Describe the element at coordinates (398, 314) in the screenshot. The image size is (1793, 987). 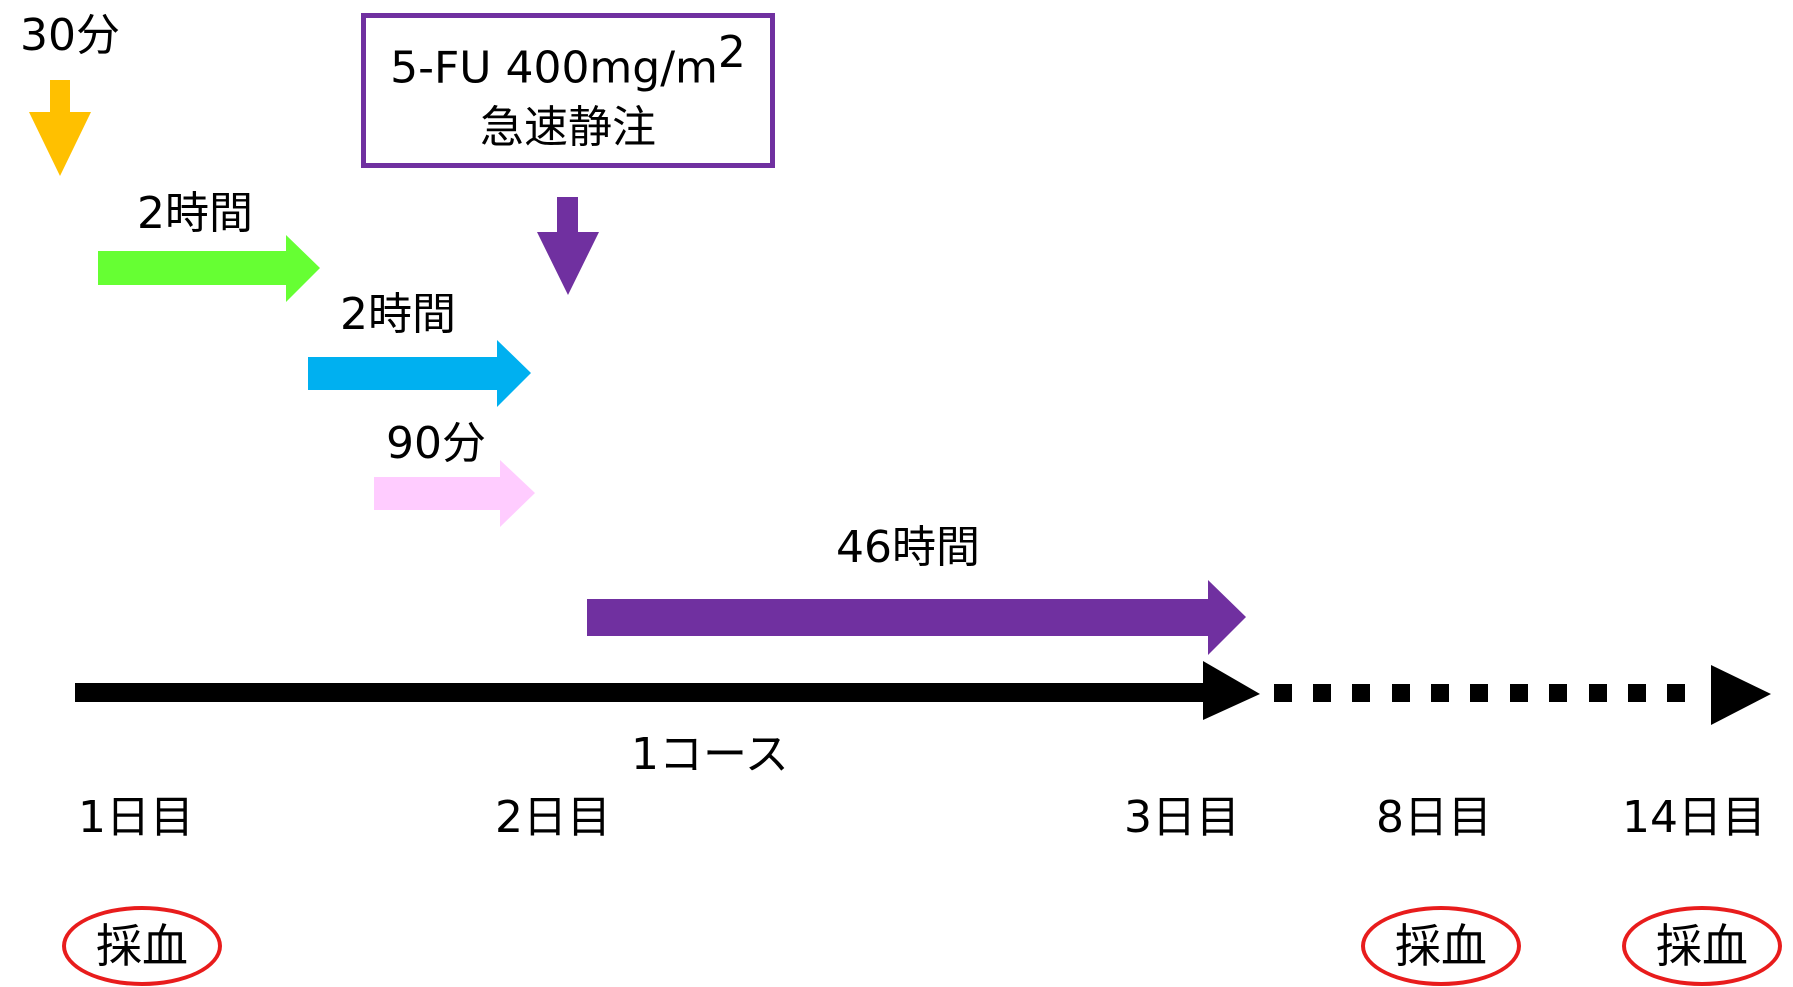
I see `duration-blue: 2時間` at that location.